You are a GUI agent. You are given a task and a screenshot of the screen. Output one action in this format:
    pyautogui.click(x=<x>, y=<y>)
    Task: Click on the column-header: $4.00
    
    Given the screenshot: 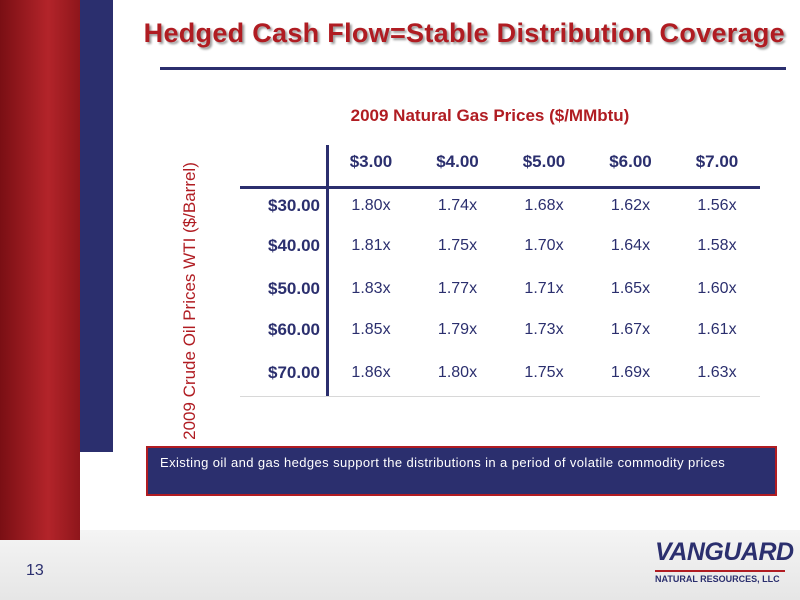 What is the action you would take?
    pyautogui.click(x=457, y=161)
    